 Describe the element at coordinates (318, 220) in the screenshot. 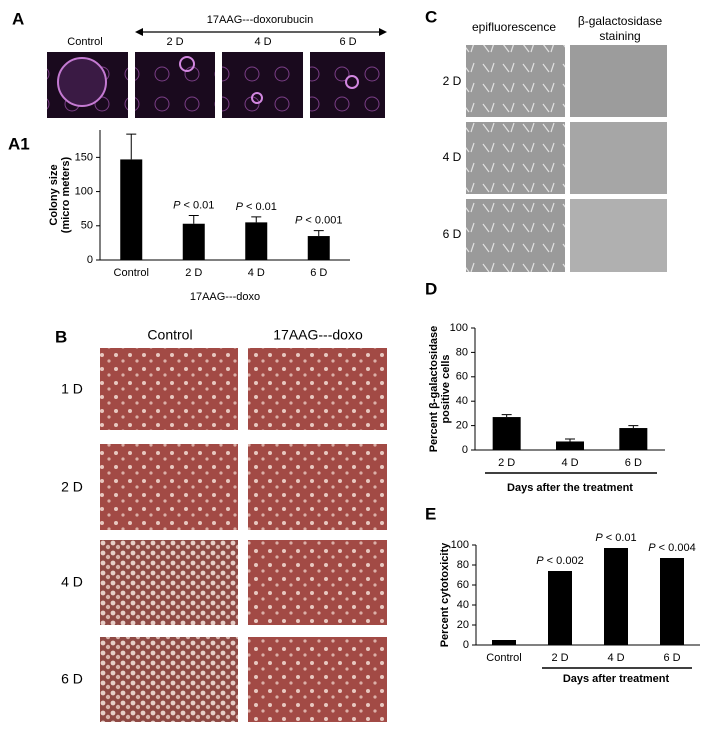

I see `p-value-label: P < 0.001` at that location.